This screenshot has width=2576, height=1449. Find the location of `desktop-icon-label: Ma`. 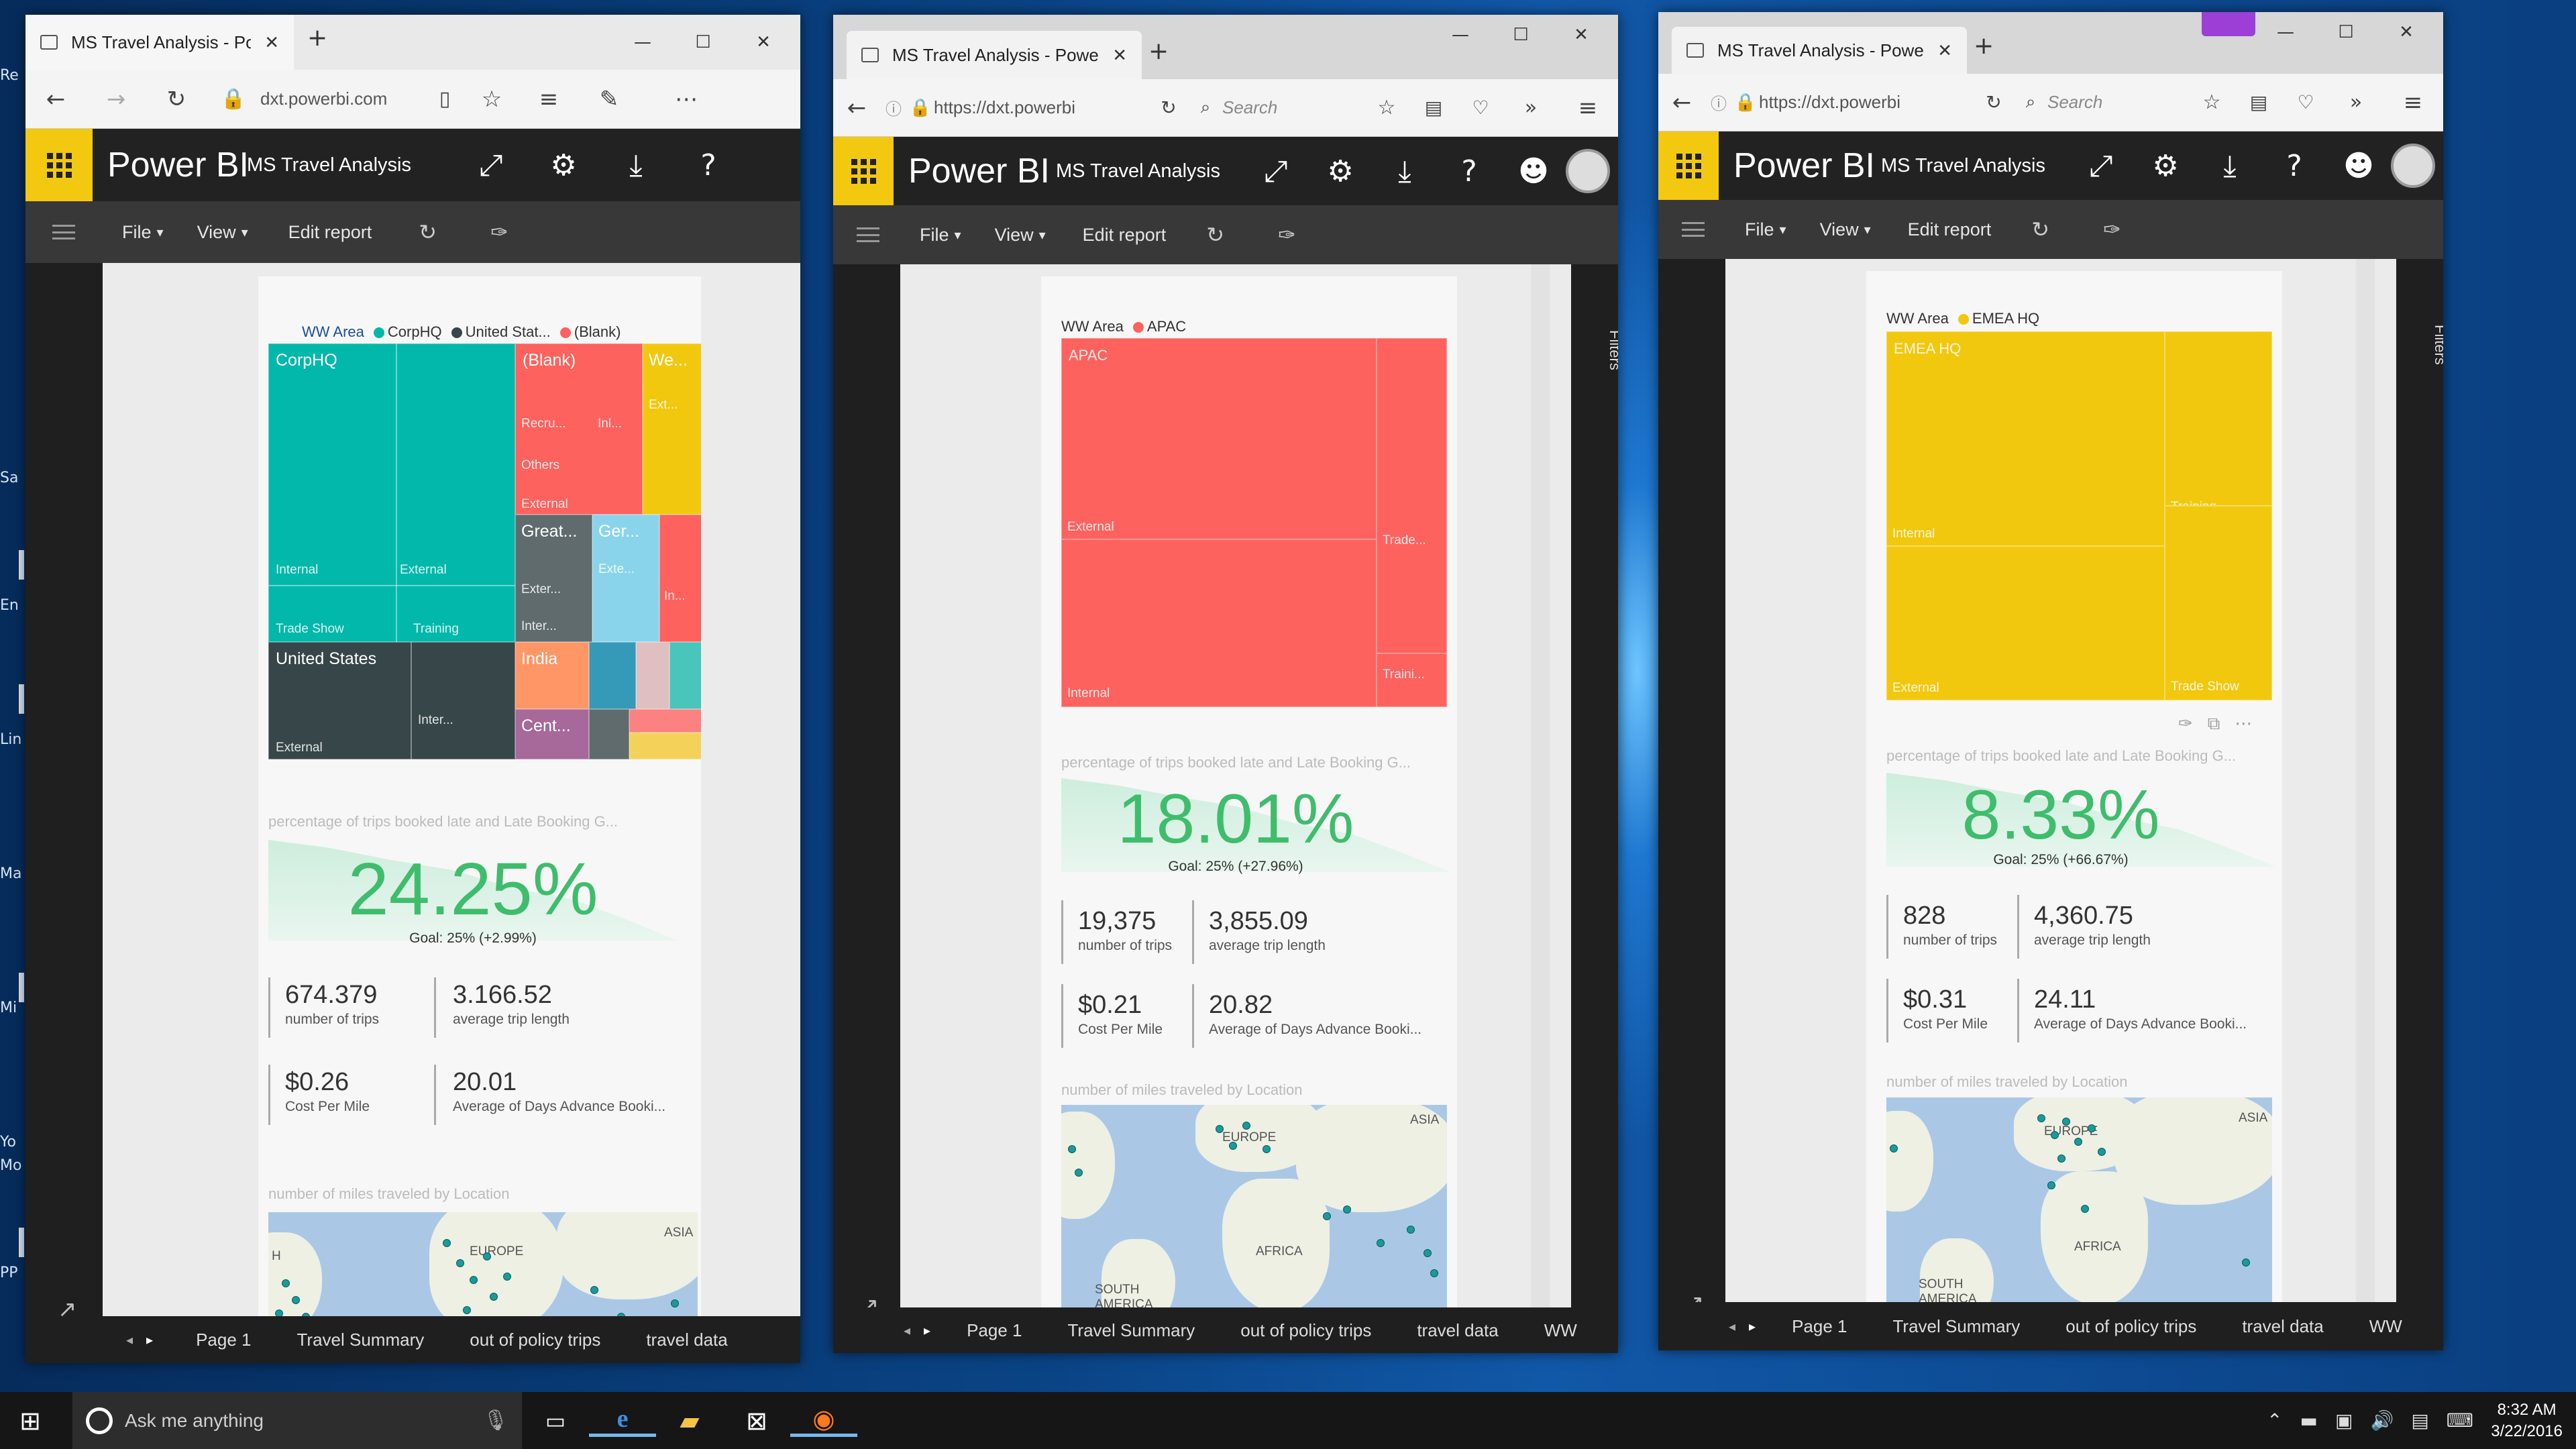

desktop-icon-label: Ma is located at coordinates (11, 873).